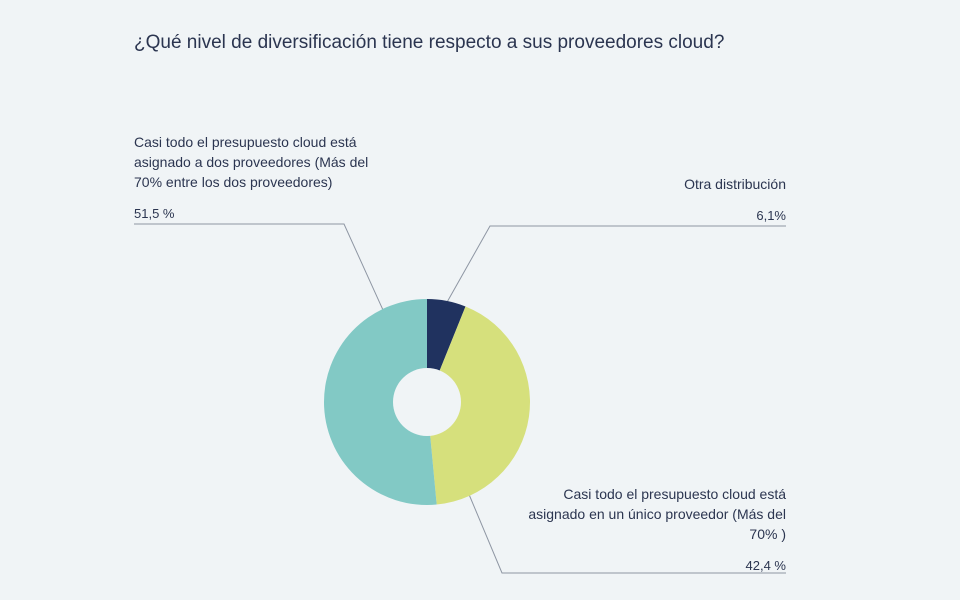 The width and height of the screenshot is (960, 600). What do you see at coordinates (380, 402) in the screenshot?
I see `slice-dos-proveedores` at bounding box center [380, 402].